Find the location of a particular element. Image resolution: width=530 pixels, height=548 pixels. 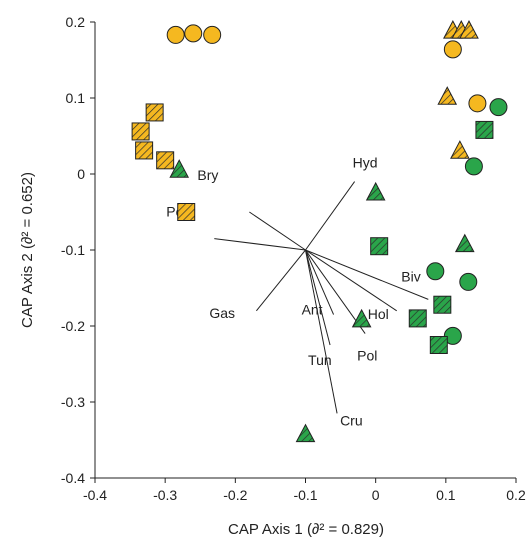

x-tick-label: 0 is located at coordinates (376, 495).